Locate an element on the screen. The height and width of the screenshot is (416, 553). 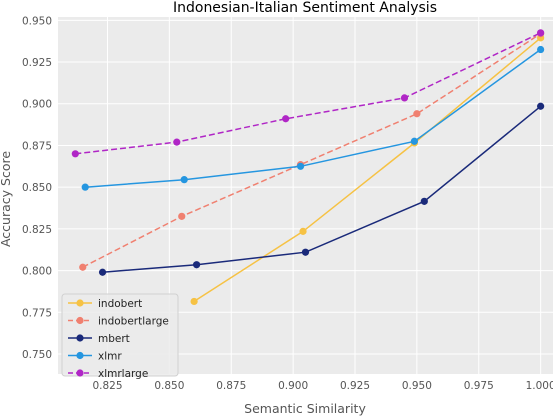
y-tick-label: 0.925 is located at coordinates (37, 63).